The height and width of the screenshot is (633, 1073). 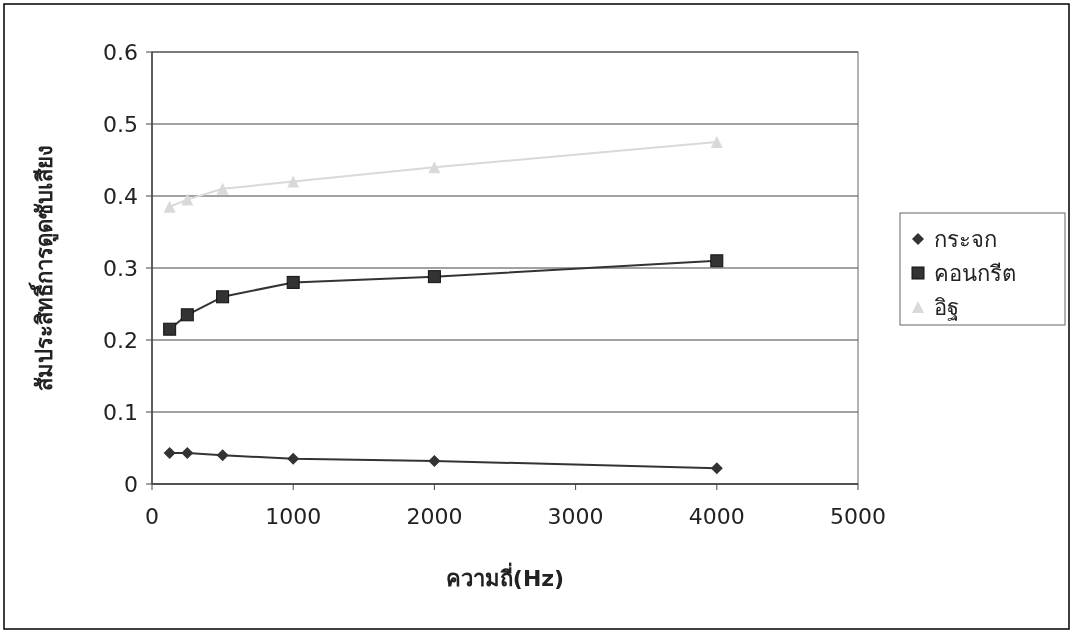 What do you see at coordinates (293, 516) in the screenshot?
I see `x-tick-label: 1000` at bounding box center [293, 516].